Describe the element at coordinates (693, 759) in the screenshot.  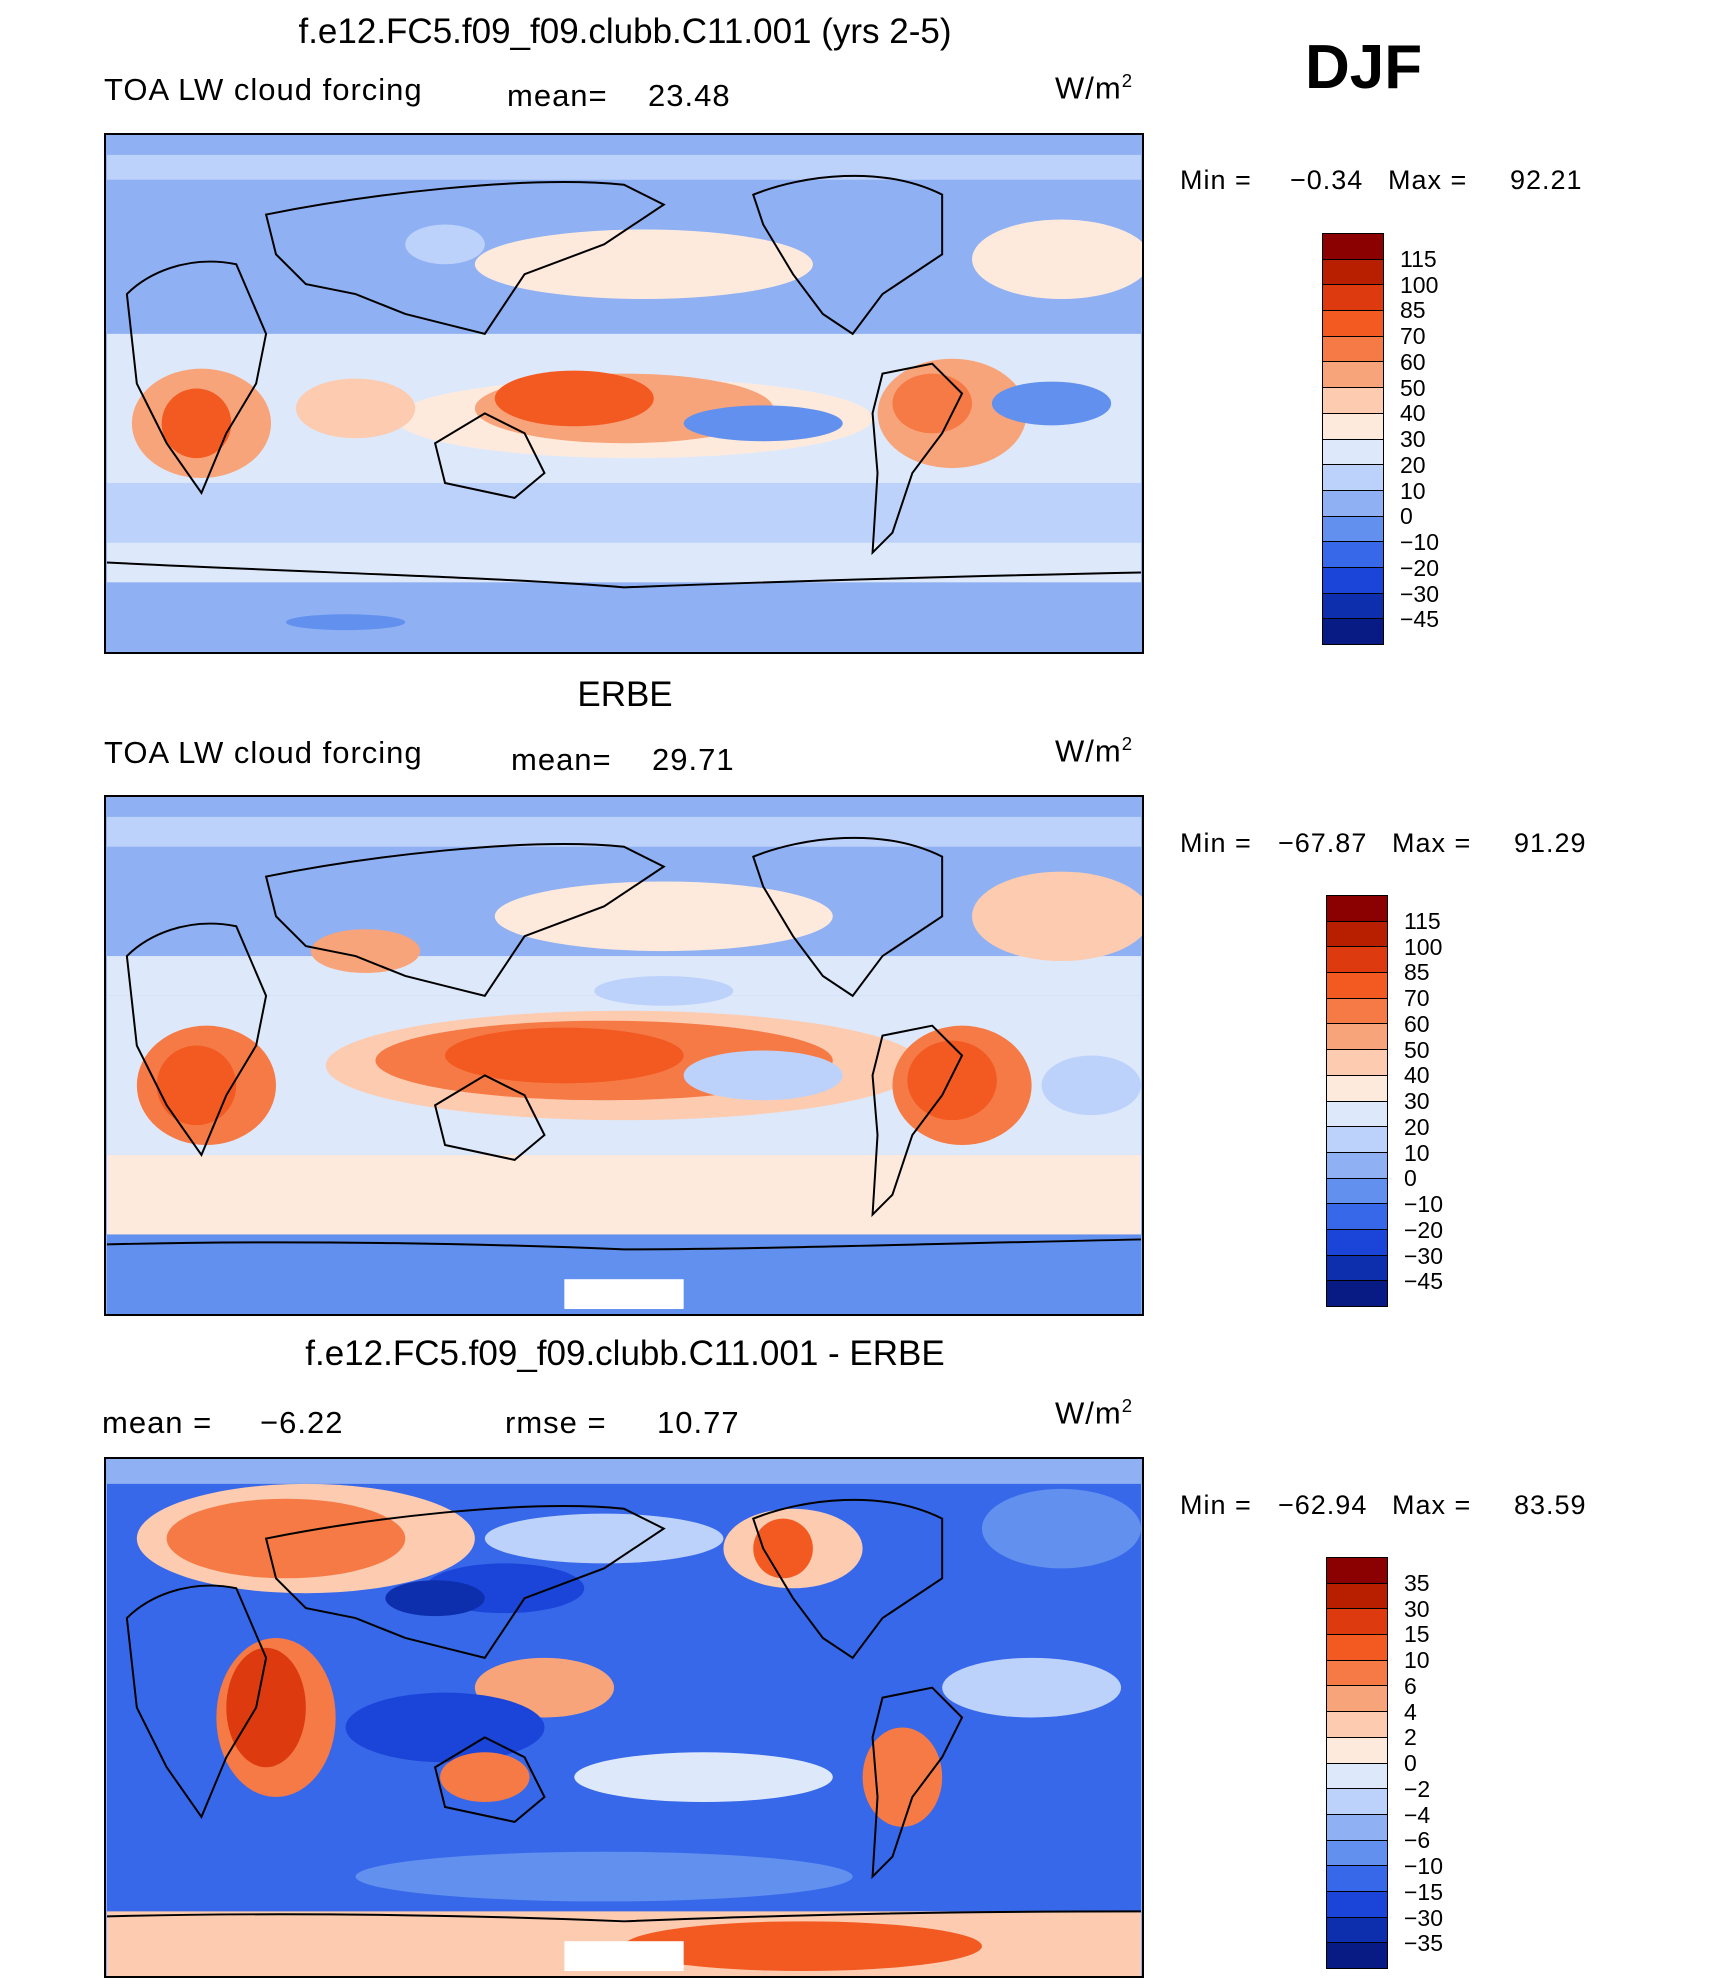
I see `panel-2-mean-value: 29.71` at that location.